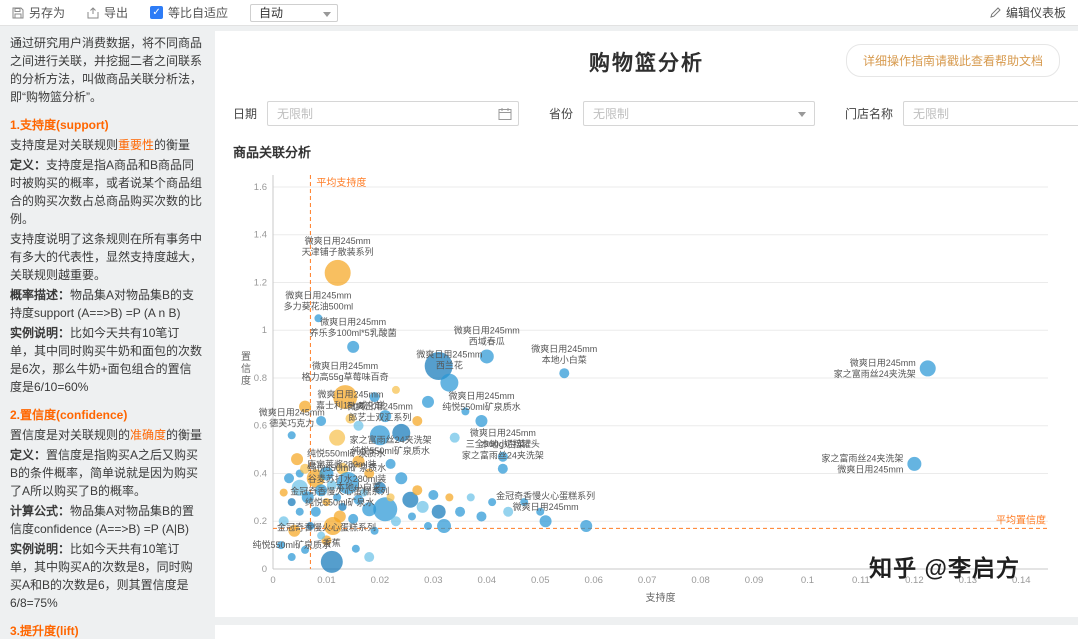 Image resolution: width=1078 pixels, height=639 pixels. I want to click on zoom-select: 自动, so click(294, 12).